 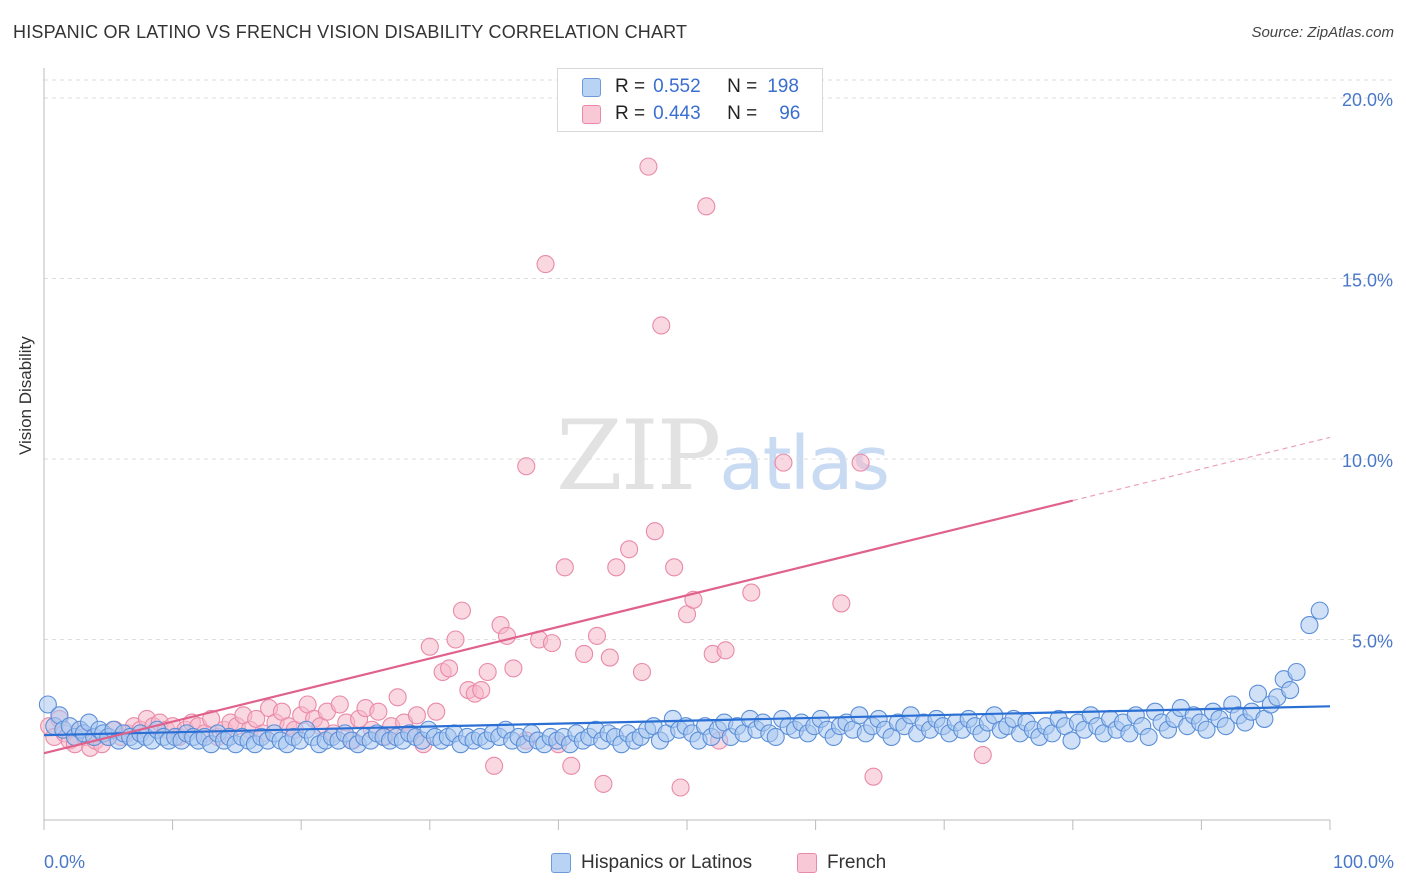 I want to click on x-tick-label-min: 0.0%, so click(x=65, y=862).